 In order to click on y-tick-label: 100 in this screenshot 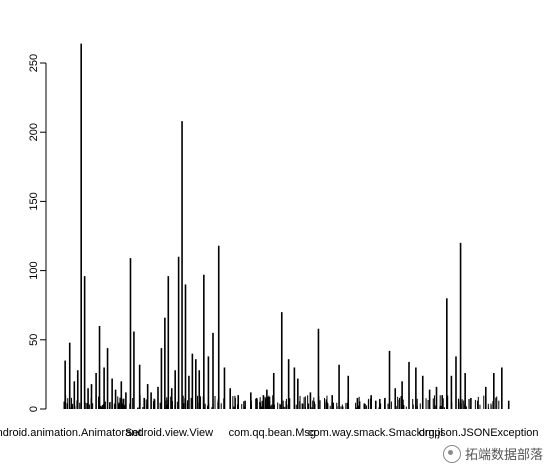, I will do `click(34, 270)`.